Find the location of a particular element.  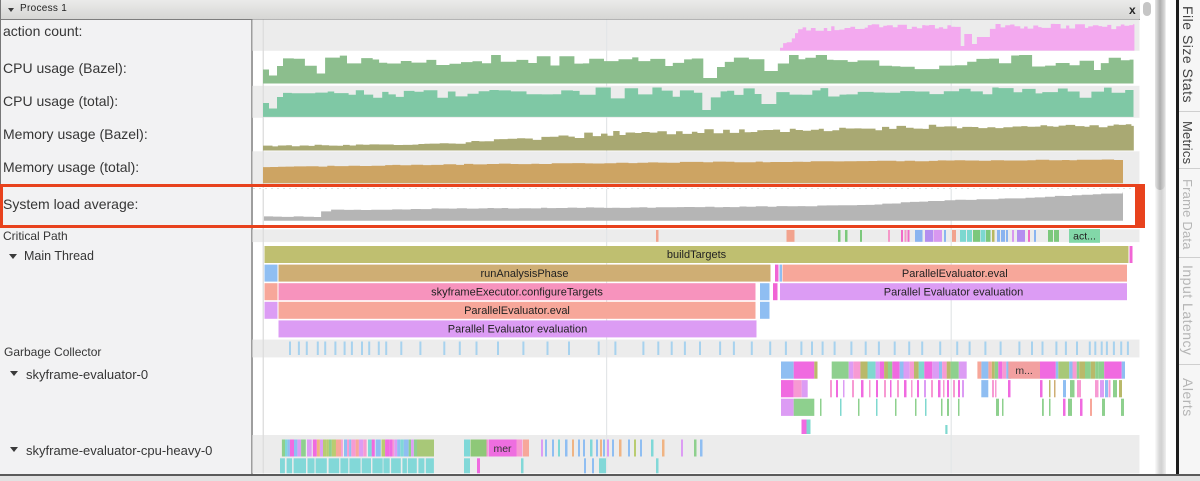

svg-text:skyframeExecutor.configureTarg: skyframeExecutor.configureTargets is located at coordinates (517, 292).